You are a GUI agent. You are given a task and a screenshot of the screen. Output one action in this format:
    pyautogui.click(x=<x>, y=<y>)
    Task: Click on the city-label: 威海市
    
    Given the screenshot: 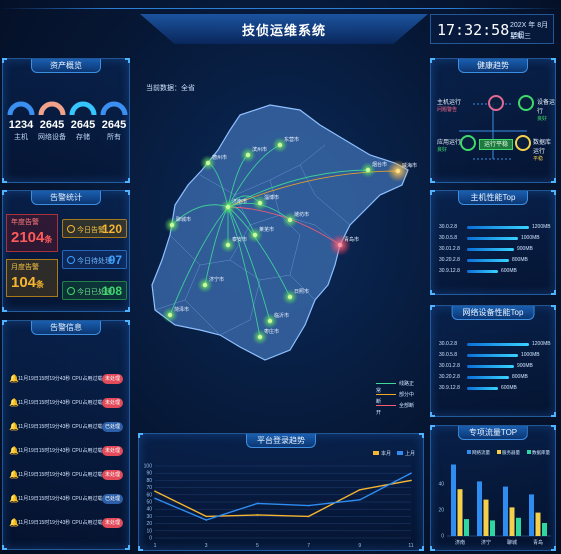 What is the action you would take?
    pyautogui.click(x=409, y=165)
    